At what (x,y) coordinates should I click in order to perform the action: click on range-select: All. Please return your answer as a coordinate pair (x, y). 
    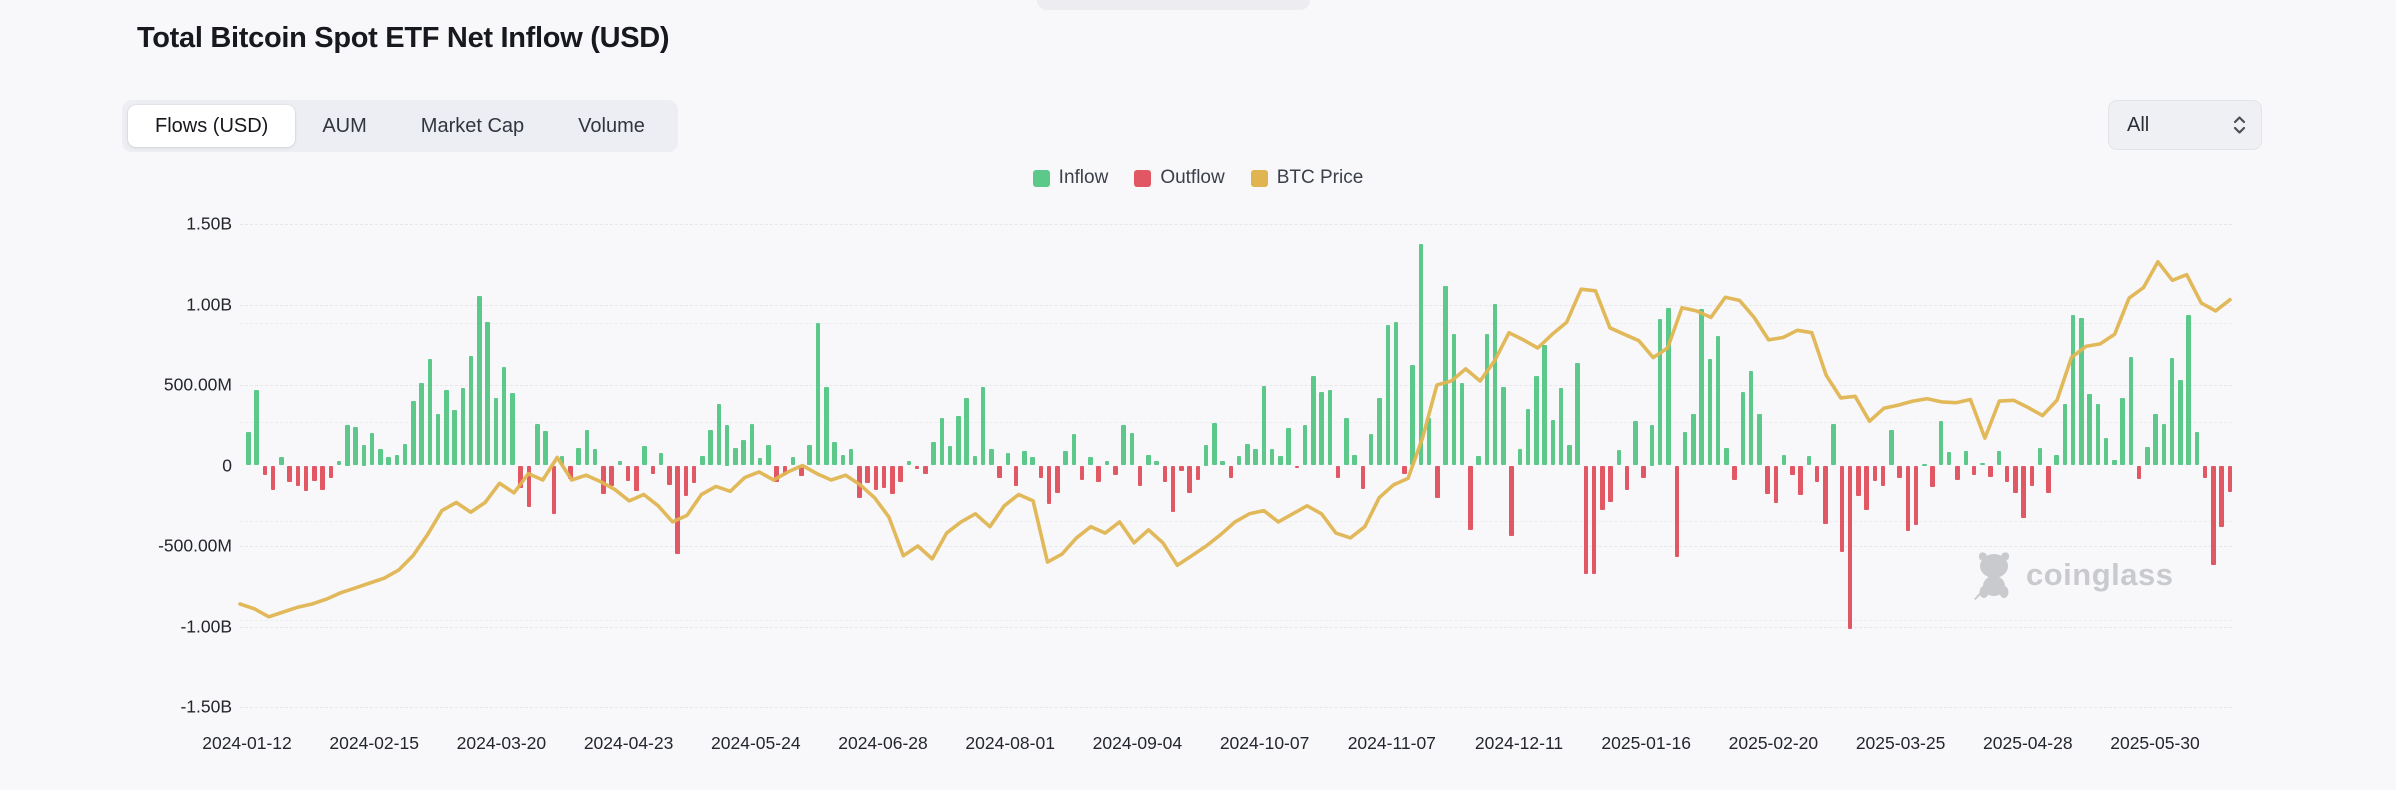
    Looking at the image, I should click on (2185, 125).